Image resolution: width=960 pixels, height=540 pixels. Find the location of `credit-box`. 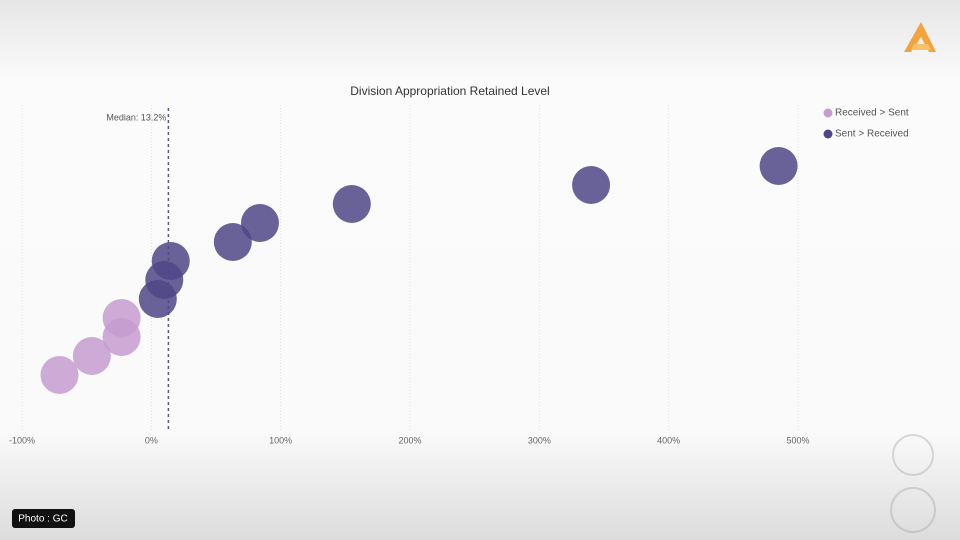

credit-box is located at coordinates (43, 518).